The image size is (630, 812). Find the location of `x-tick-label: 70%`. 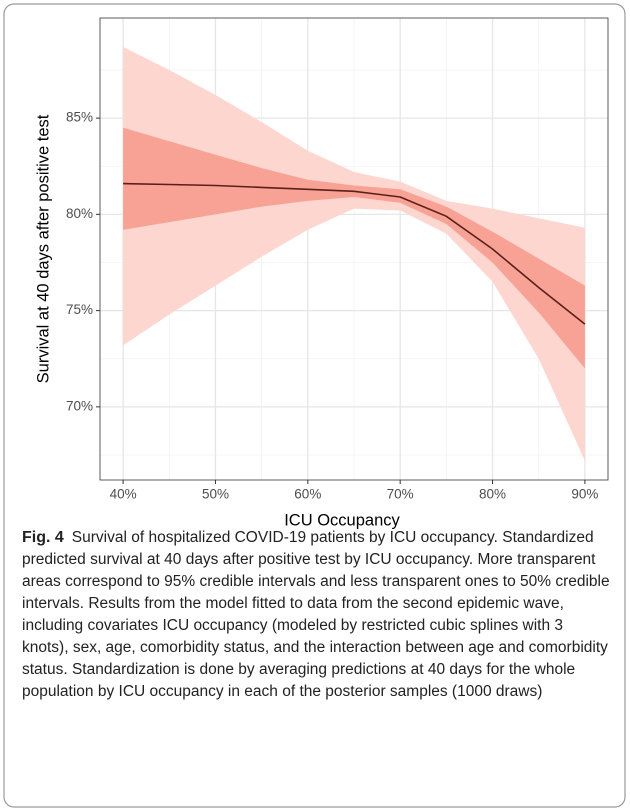

x-tick-label: 70% is located at coordinates (400, 494).